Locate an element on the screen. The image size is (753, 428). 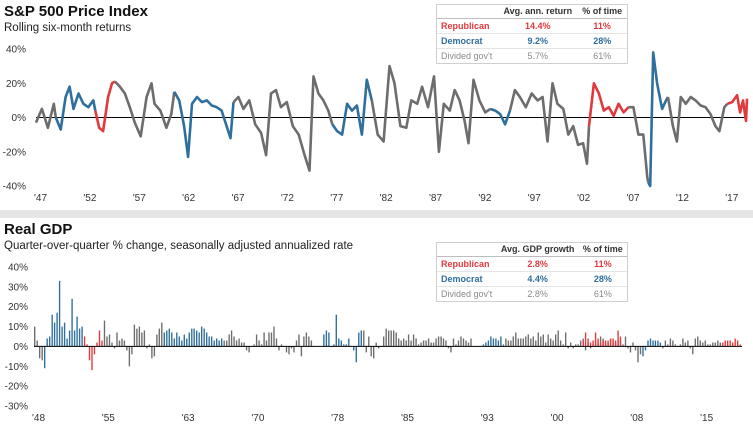
y-tick-label: 40% is located at coordinates (16, 50).